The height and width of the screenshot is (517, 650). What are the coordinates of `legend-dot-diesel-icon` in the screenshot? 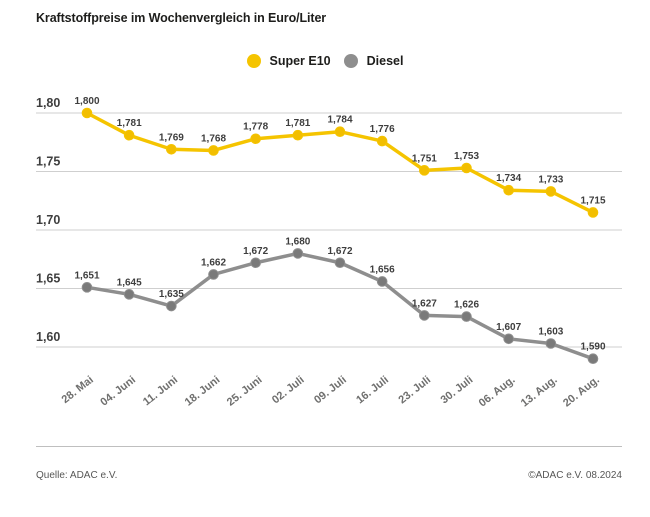 It's located at (350, 61).